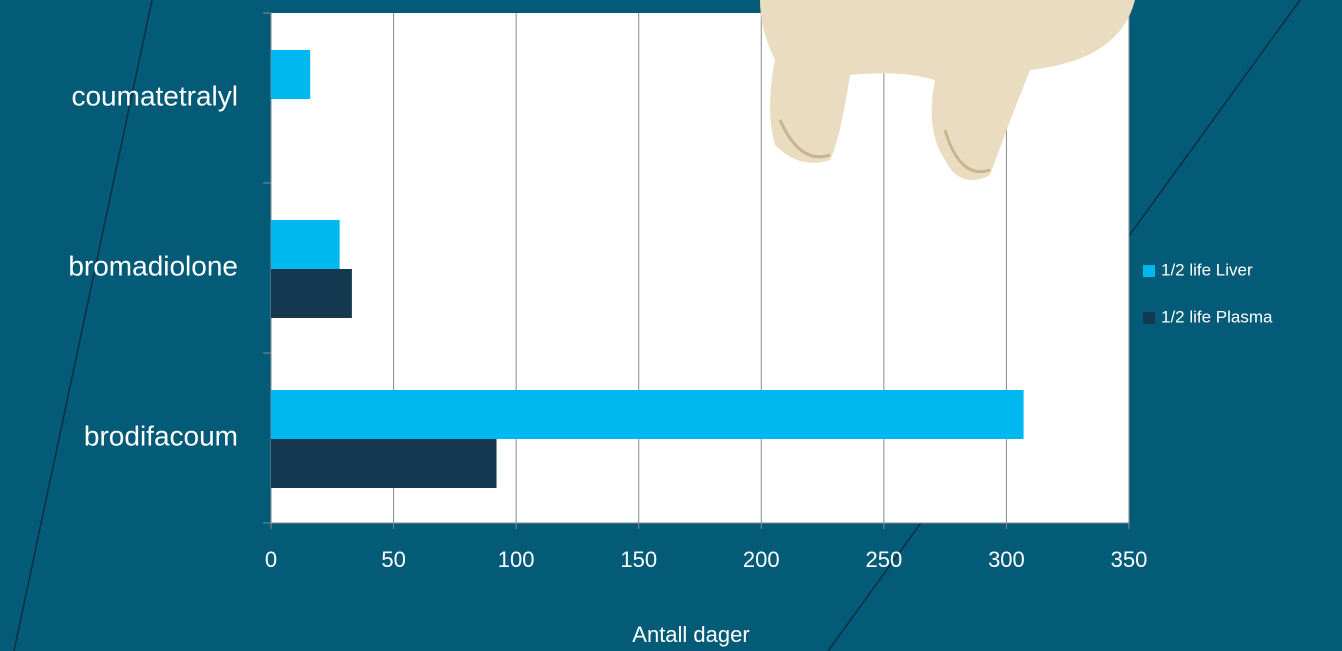  Describe the element at coordinates (1207, 269) in the screenshot. I see `legend-label: 1/2 life Liver` at that location.